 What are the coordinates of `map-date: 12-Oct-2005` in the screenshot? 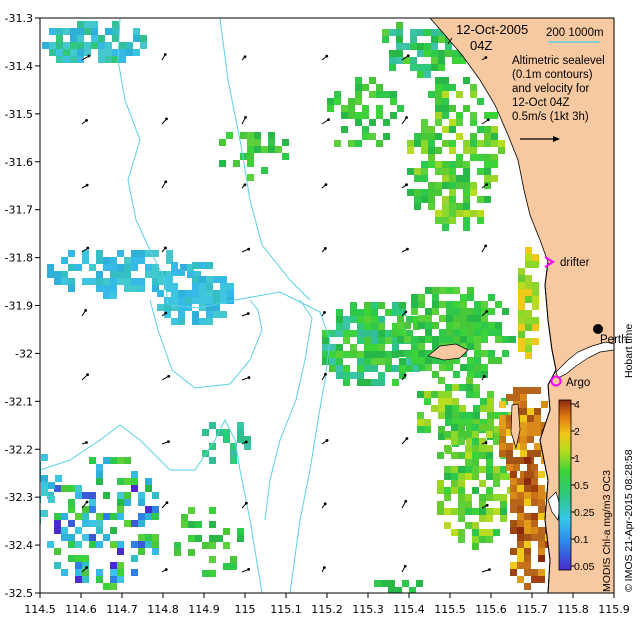 It's located at (492, 29).